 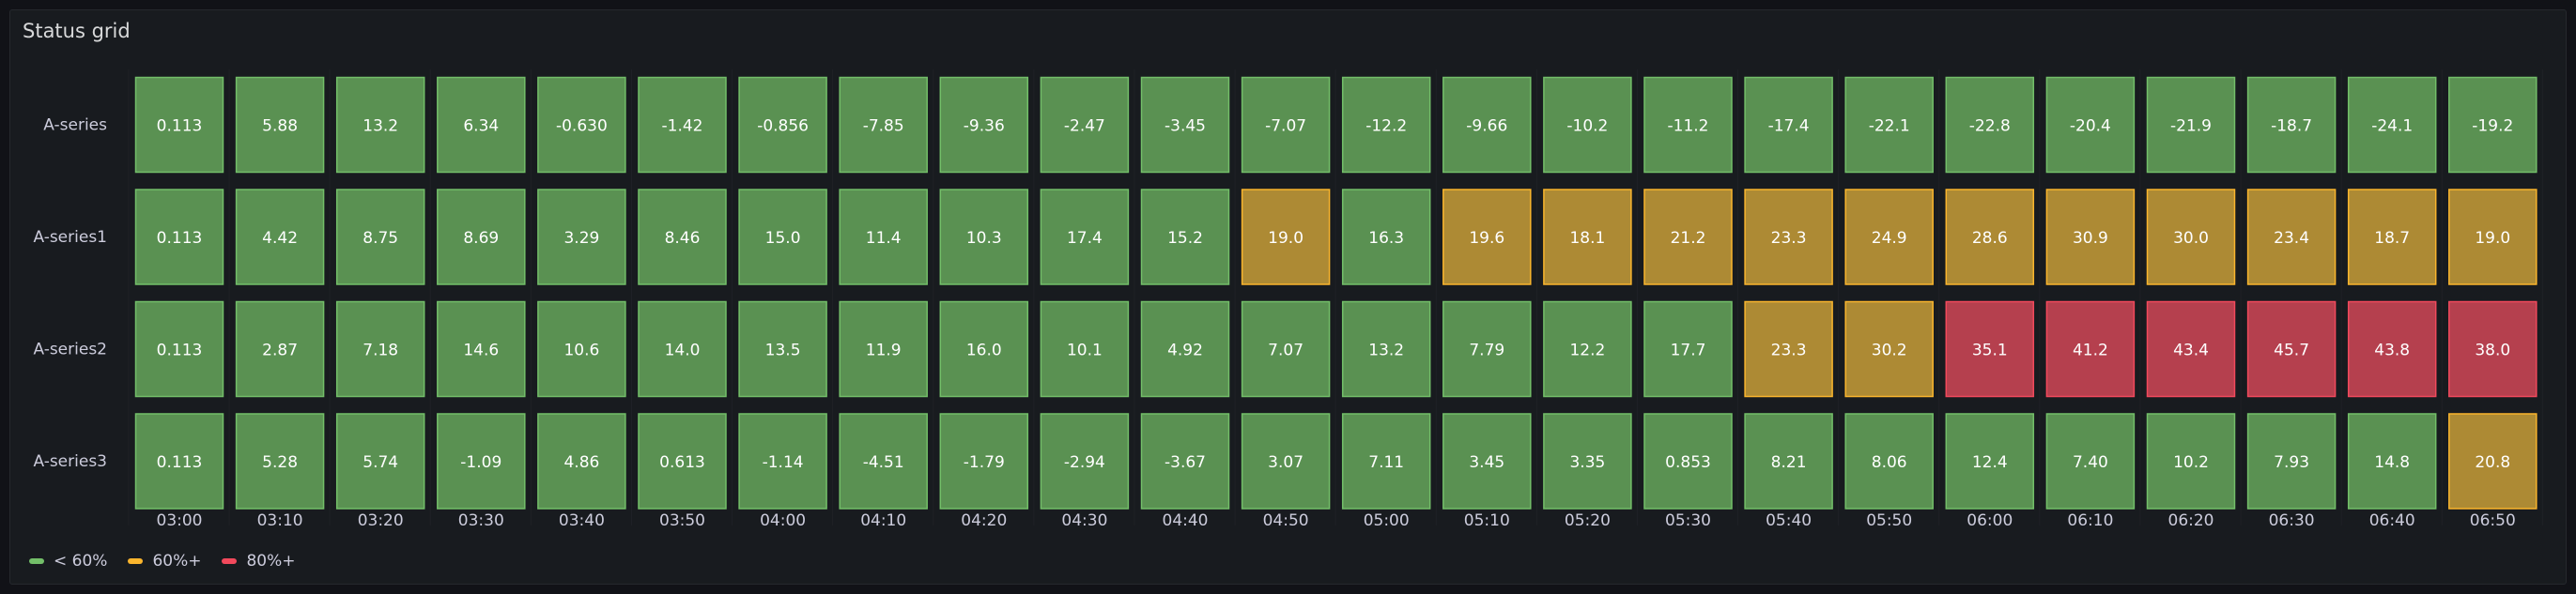 What do you see at coordinates (2392, 125) in the screenshot?
I see `status-cell: -24.1` at bounding box center [2392, 125].